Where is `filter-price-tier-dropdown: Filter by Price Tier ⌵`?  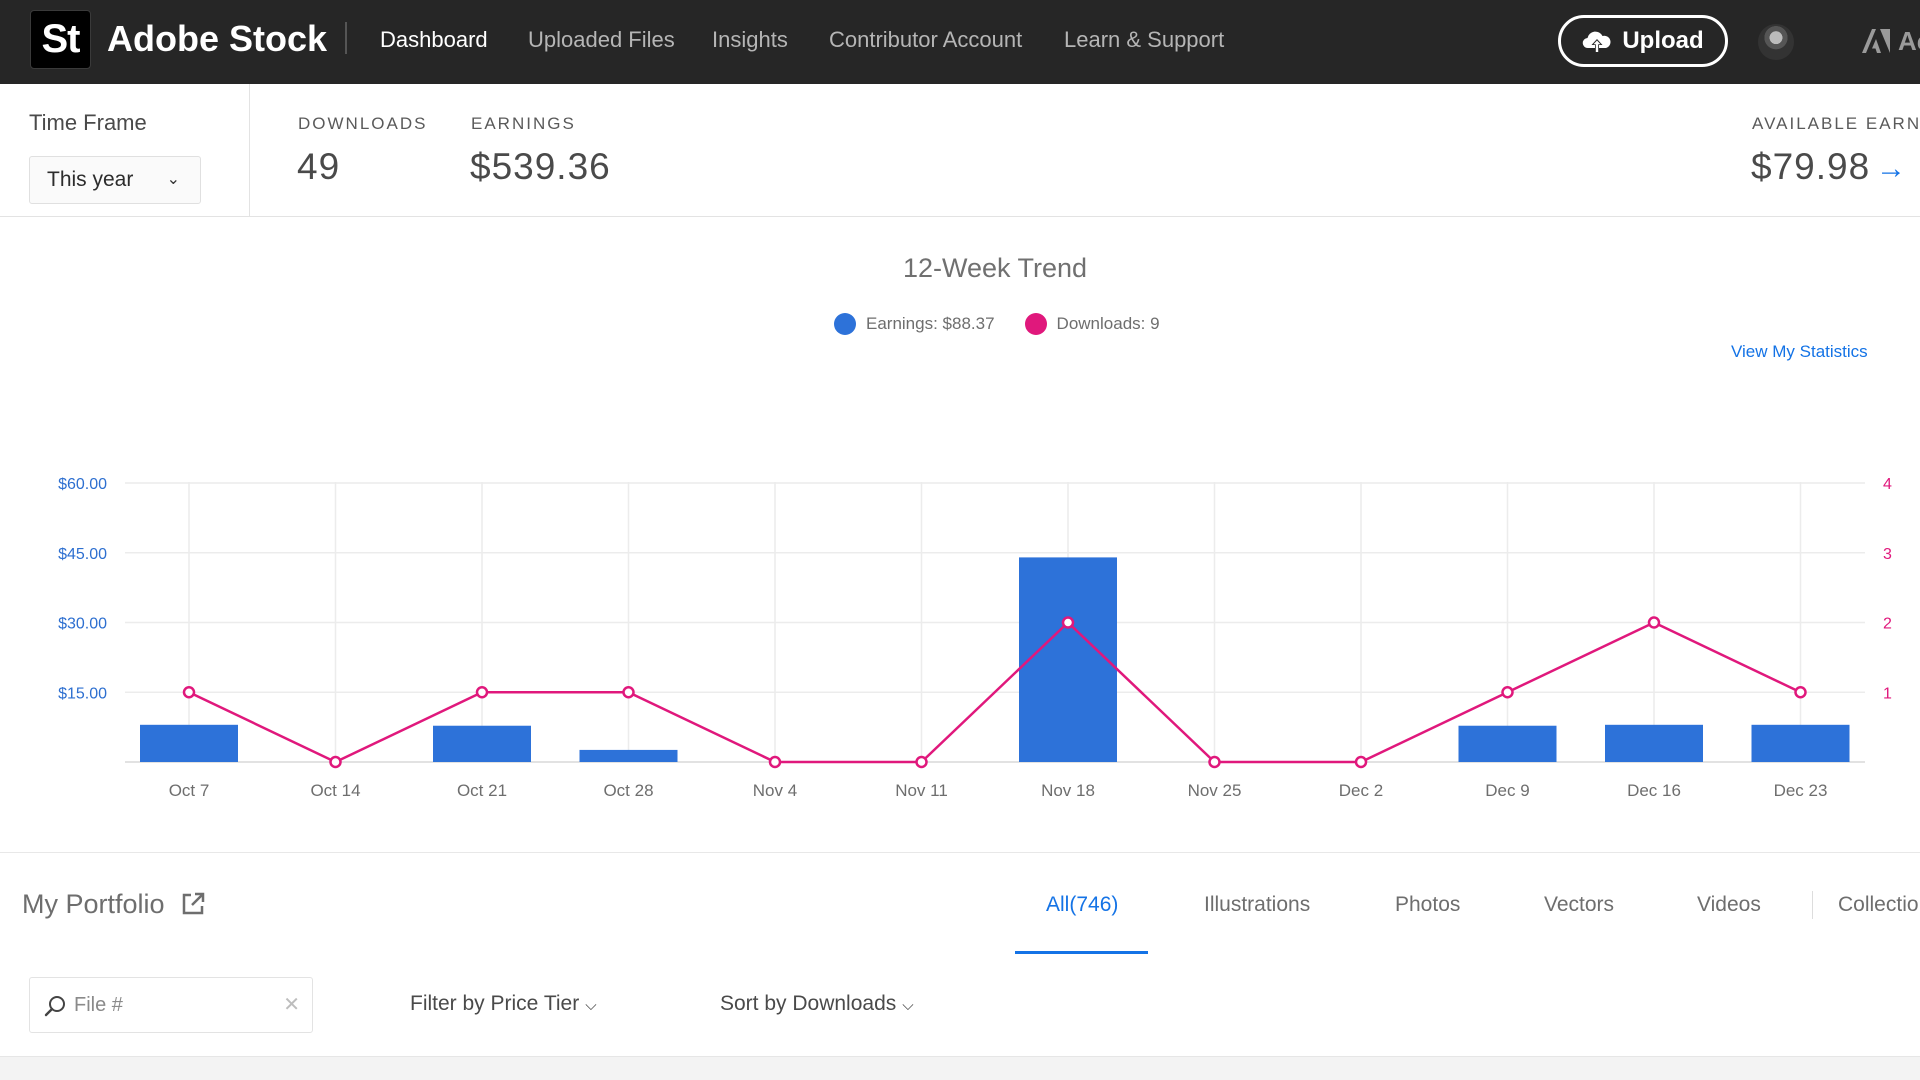
filter-price-tier-dropdown: Filter by Price Tier ⌵ is located at coordinates (503, 1004).